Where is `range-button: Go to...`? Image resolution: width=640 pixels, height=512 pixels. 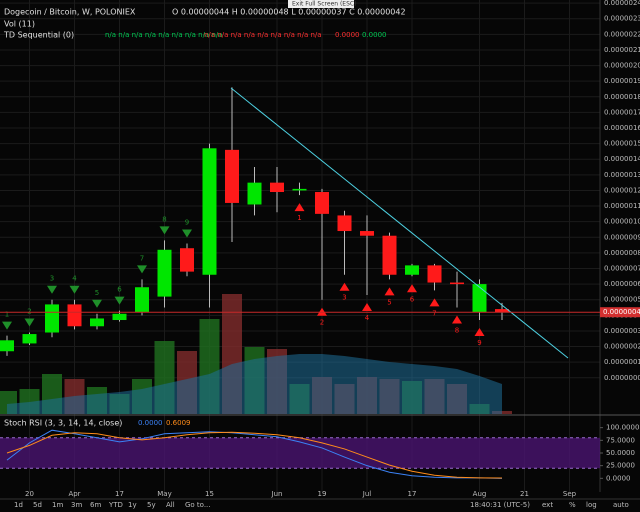
range-button: Go to... is located at coordinates (198, 505).